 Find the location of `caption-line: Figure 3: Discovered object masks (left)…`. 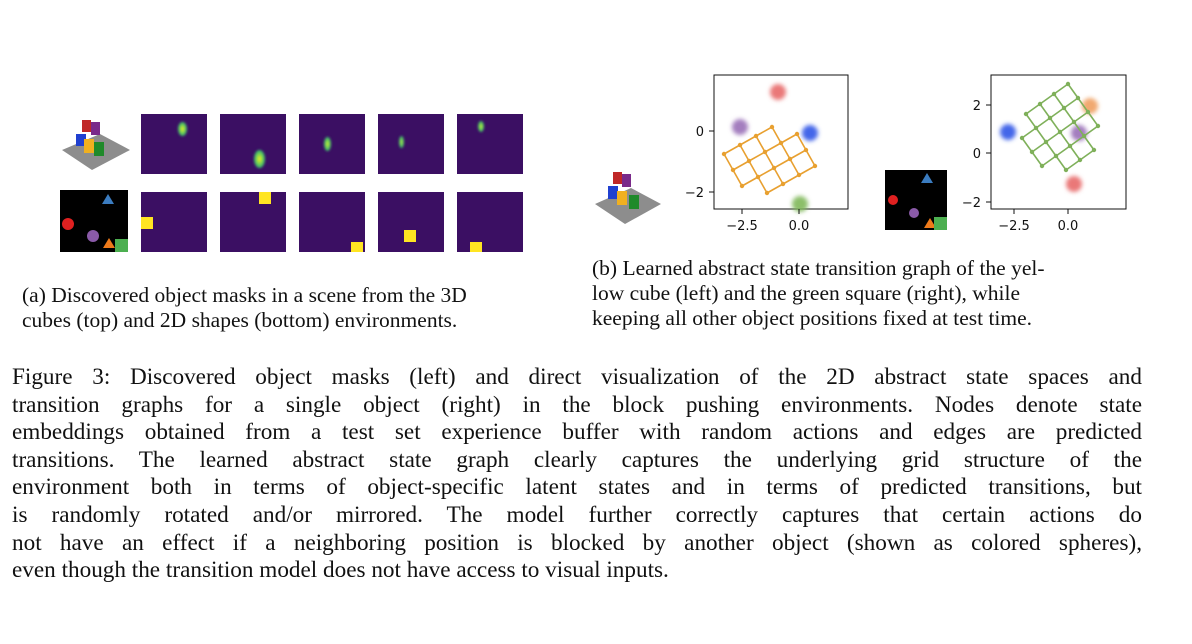

caption-line: Figure 3: Discovered object masks (left)… is located at coordinates (577, 377).